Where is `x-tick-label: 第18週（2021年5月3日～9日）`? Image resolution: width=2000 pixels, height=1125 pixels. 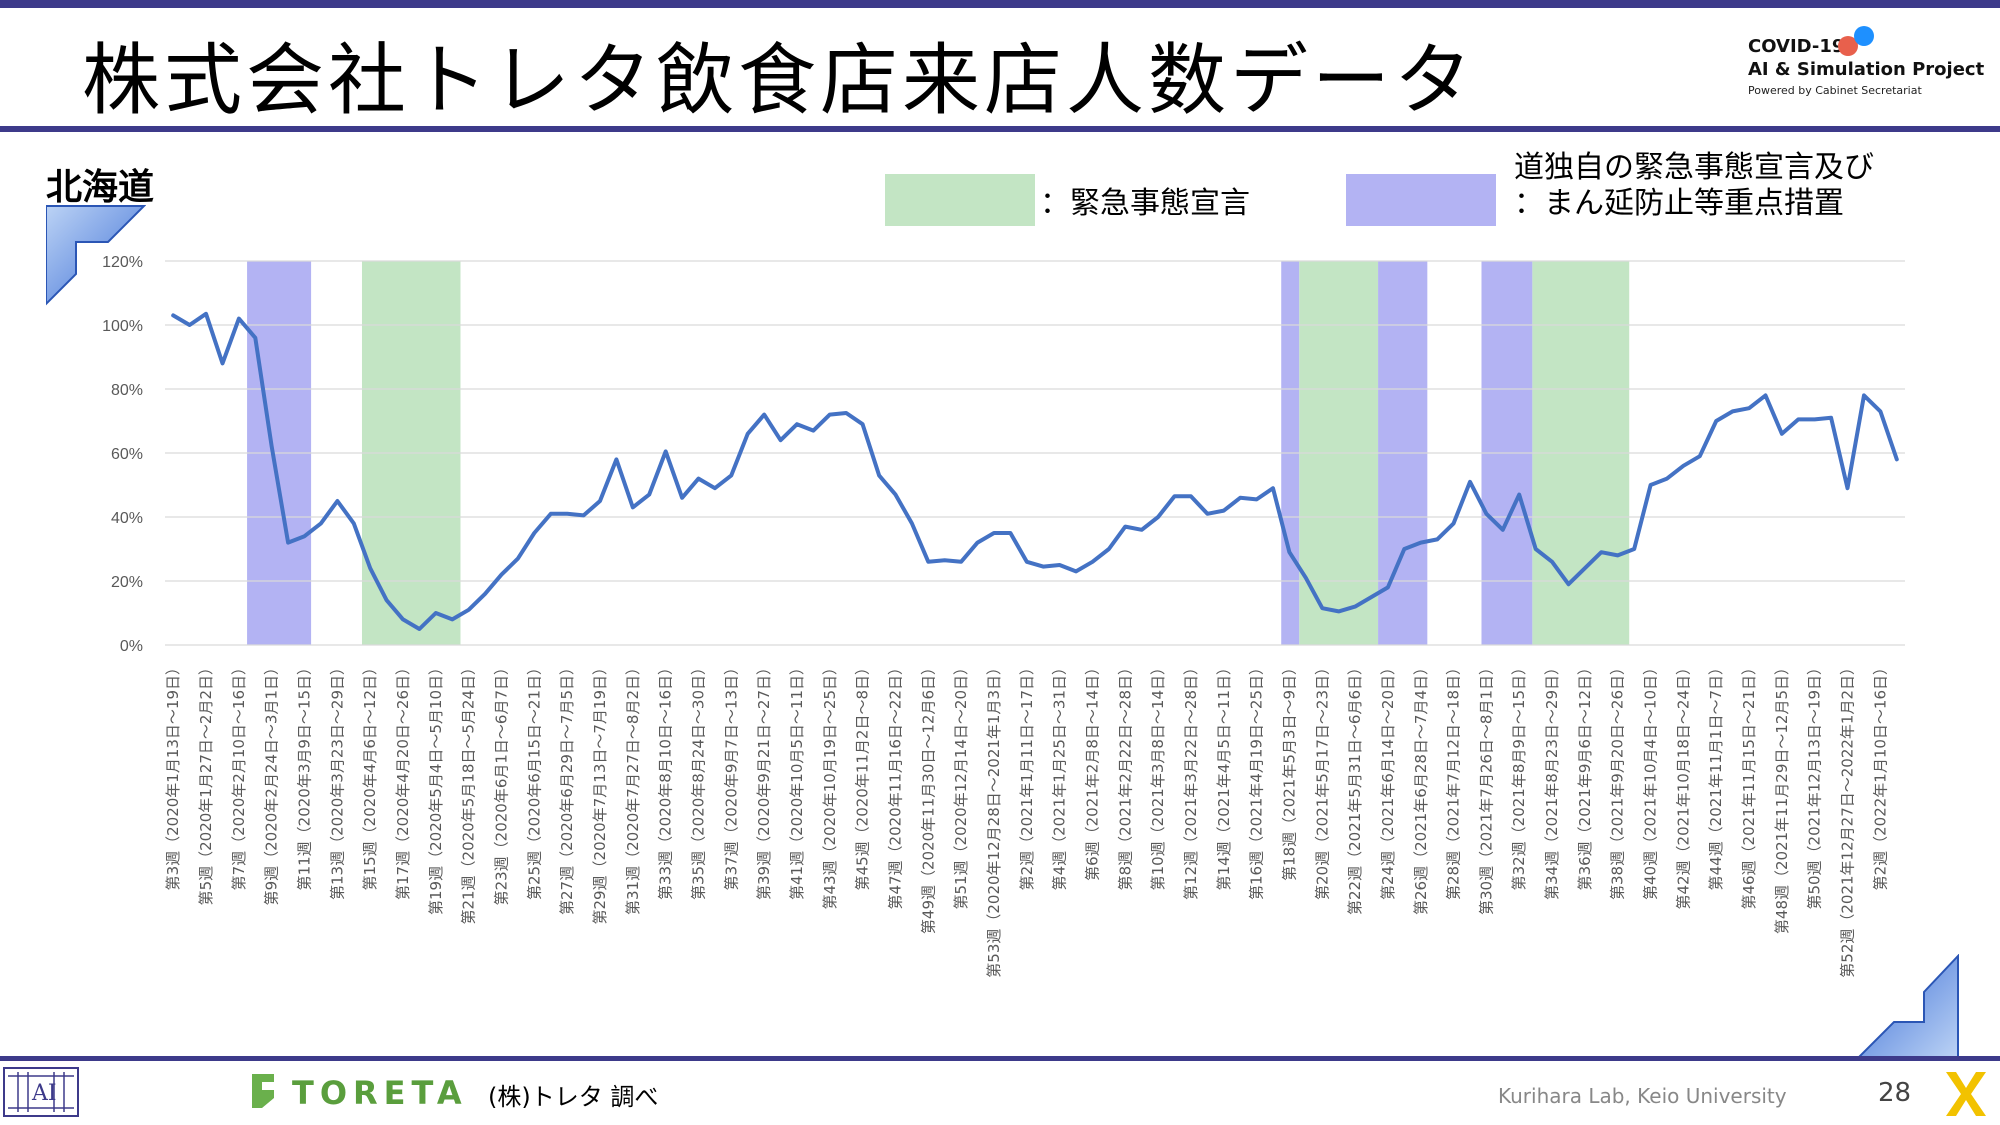 x-tick-label: 第18週（2021年5月3日～9日） is located at coordinates (1289, 770).